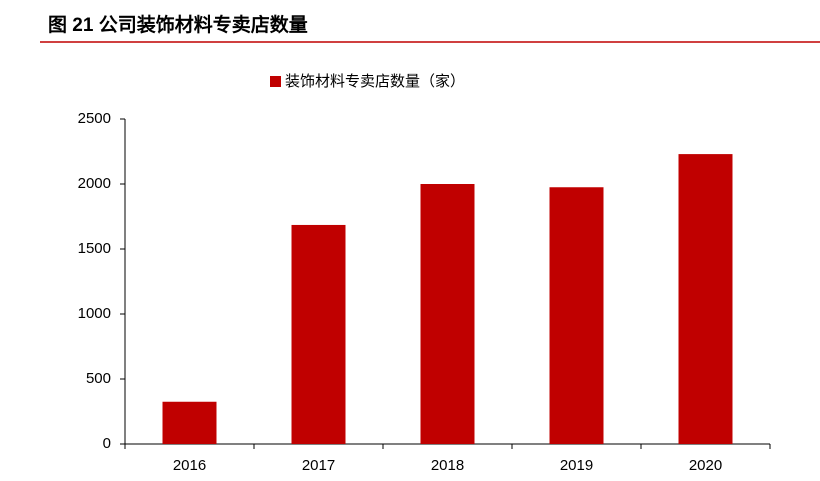 The height and width of the screenshot is (481, 820). I want to click on y-tick-label: 1500, so click(94, 248).